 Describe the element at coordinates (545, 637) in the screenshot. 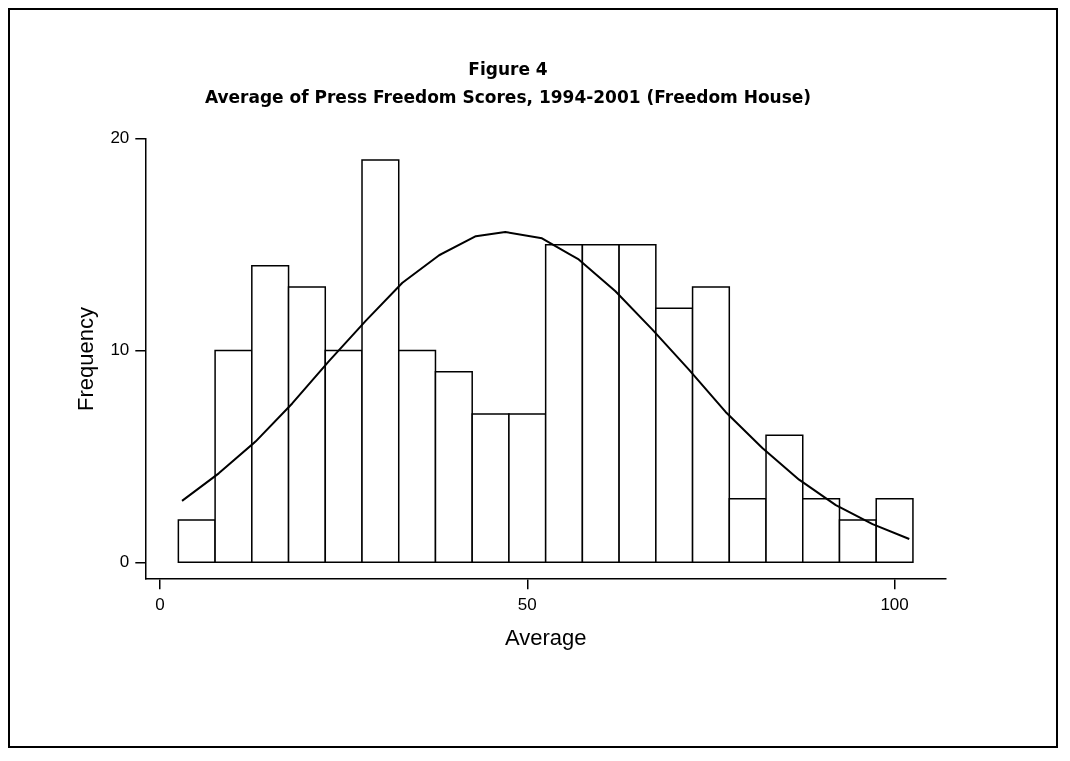

I see `x-axis-title: Average` at that location.